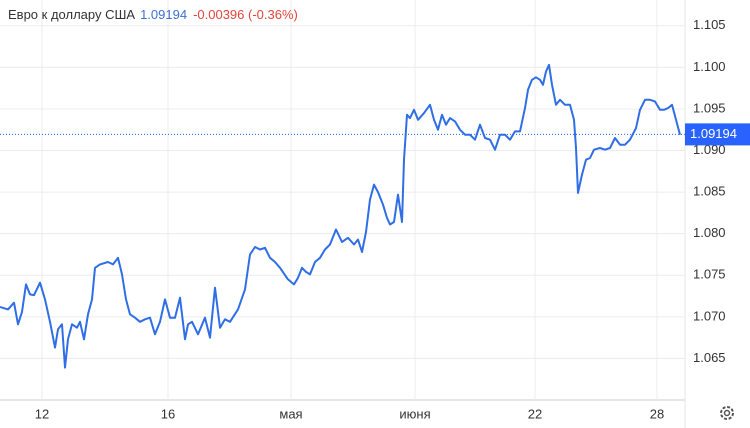 This screenshot has height=428, width=750. I want to click on x-tick-label: мая, so click(290, 413).